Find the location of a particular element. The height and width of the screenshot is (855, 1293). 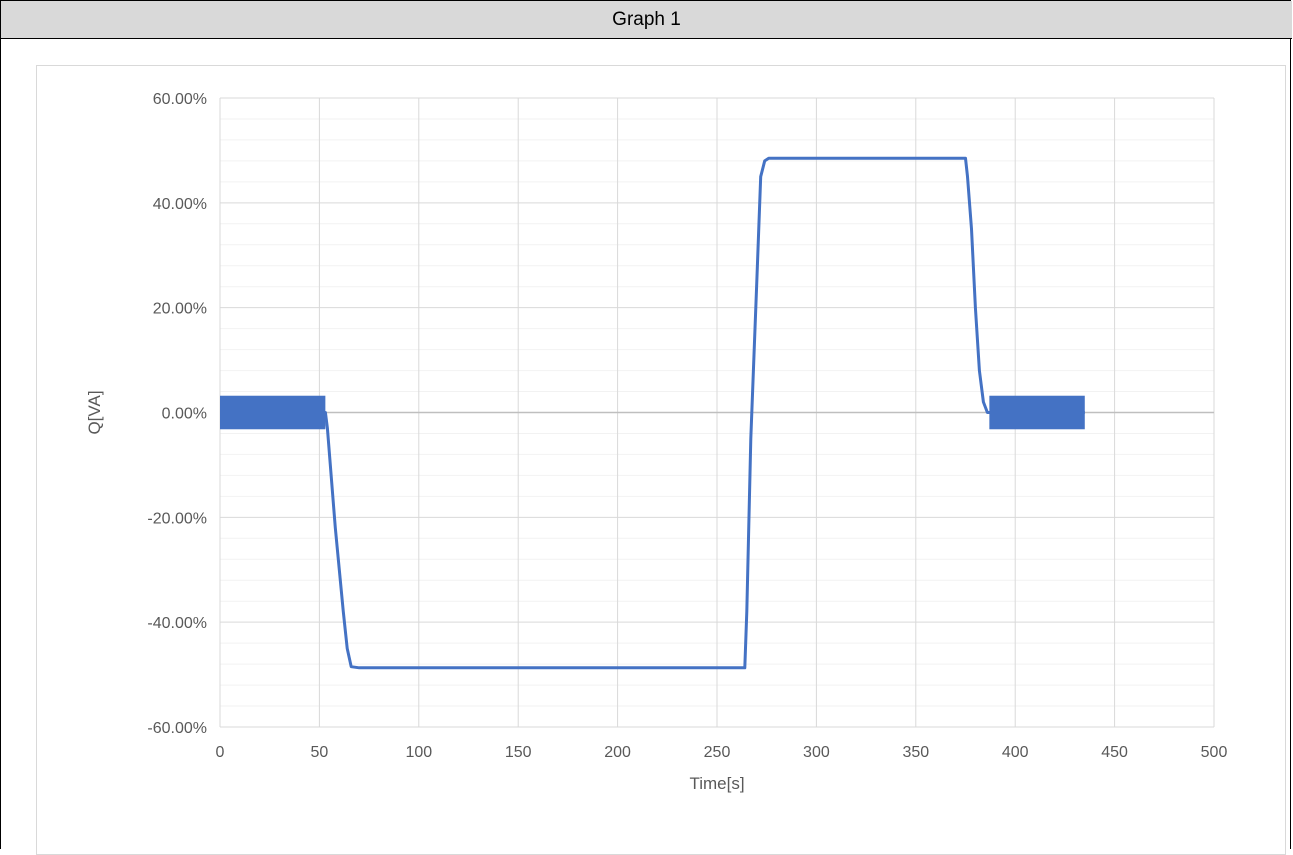

x-tick-label: 300 is located at coordinates (816, 752).